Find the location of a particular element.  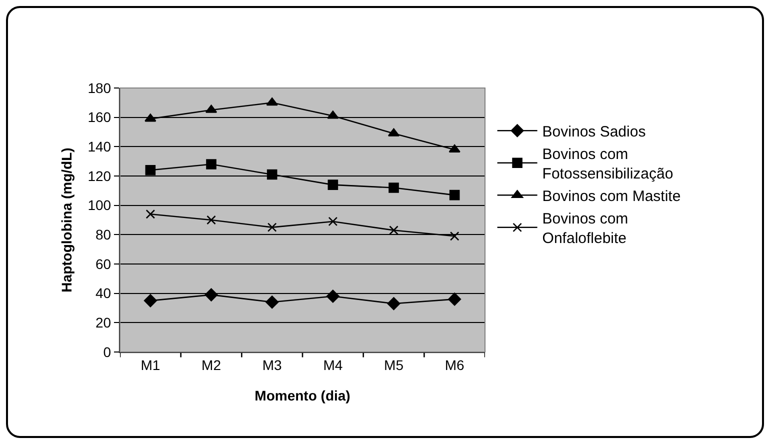

y-axis-title: Haptoglobina (mg/dL) is located at coordinates (66, 220).